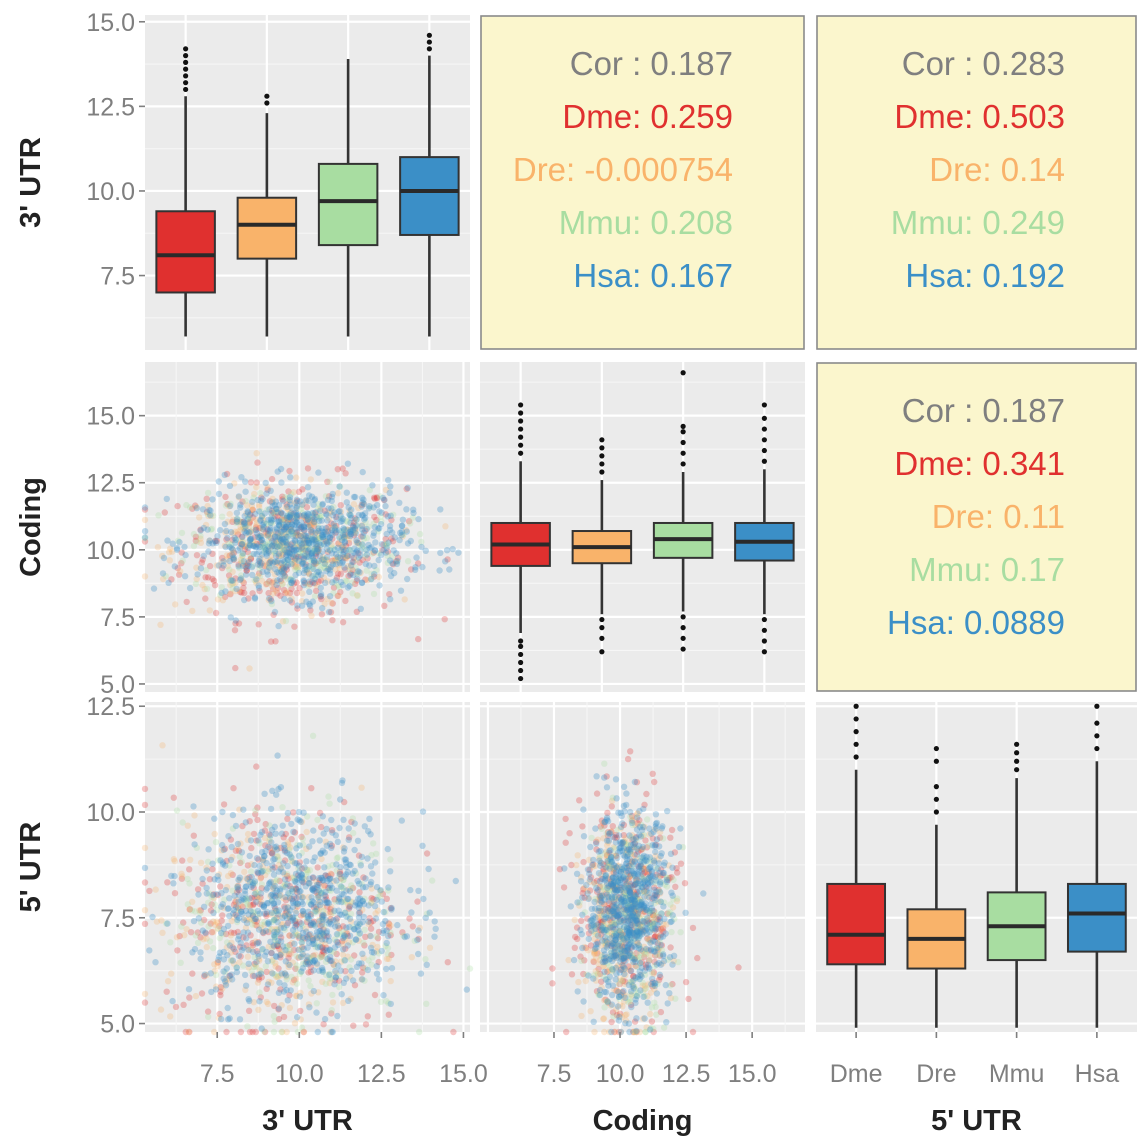 This screenshot has height=1140, width=1137. I want to click on box-5-utr-mmu-outlier, so click(1017, 770).